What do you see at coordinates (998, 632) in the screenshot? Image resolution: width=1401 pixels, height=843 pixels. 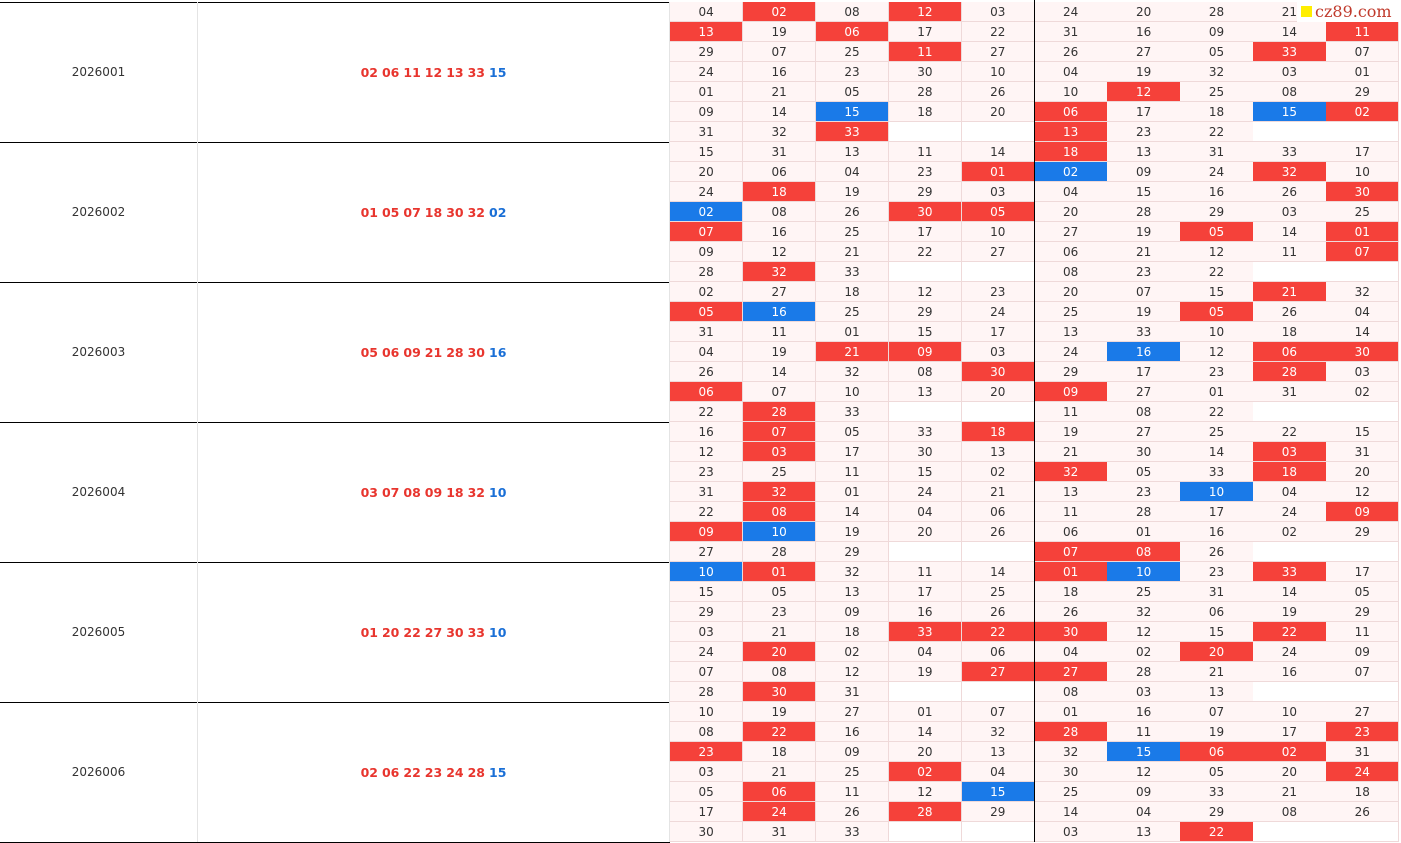 I see `red-hit-cell: 22` at bounding box center [998, 632].